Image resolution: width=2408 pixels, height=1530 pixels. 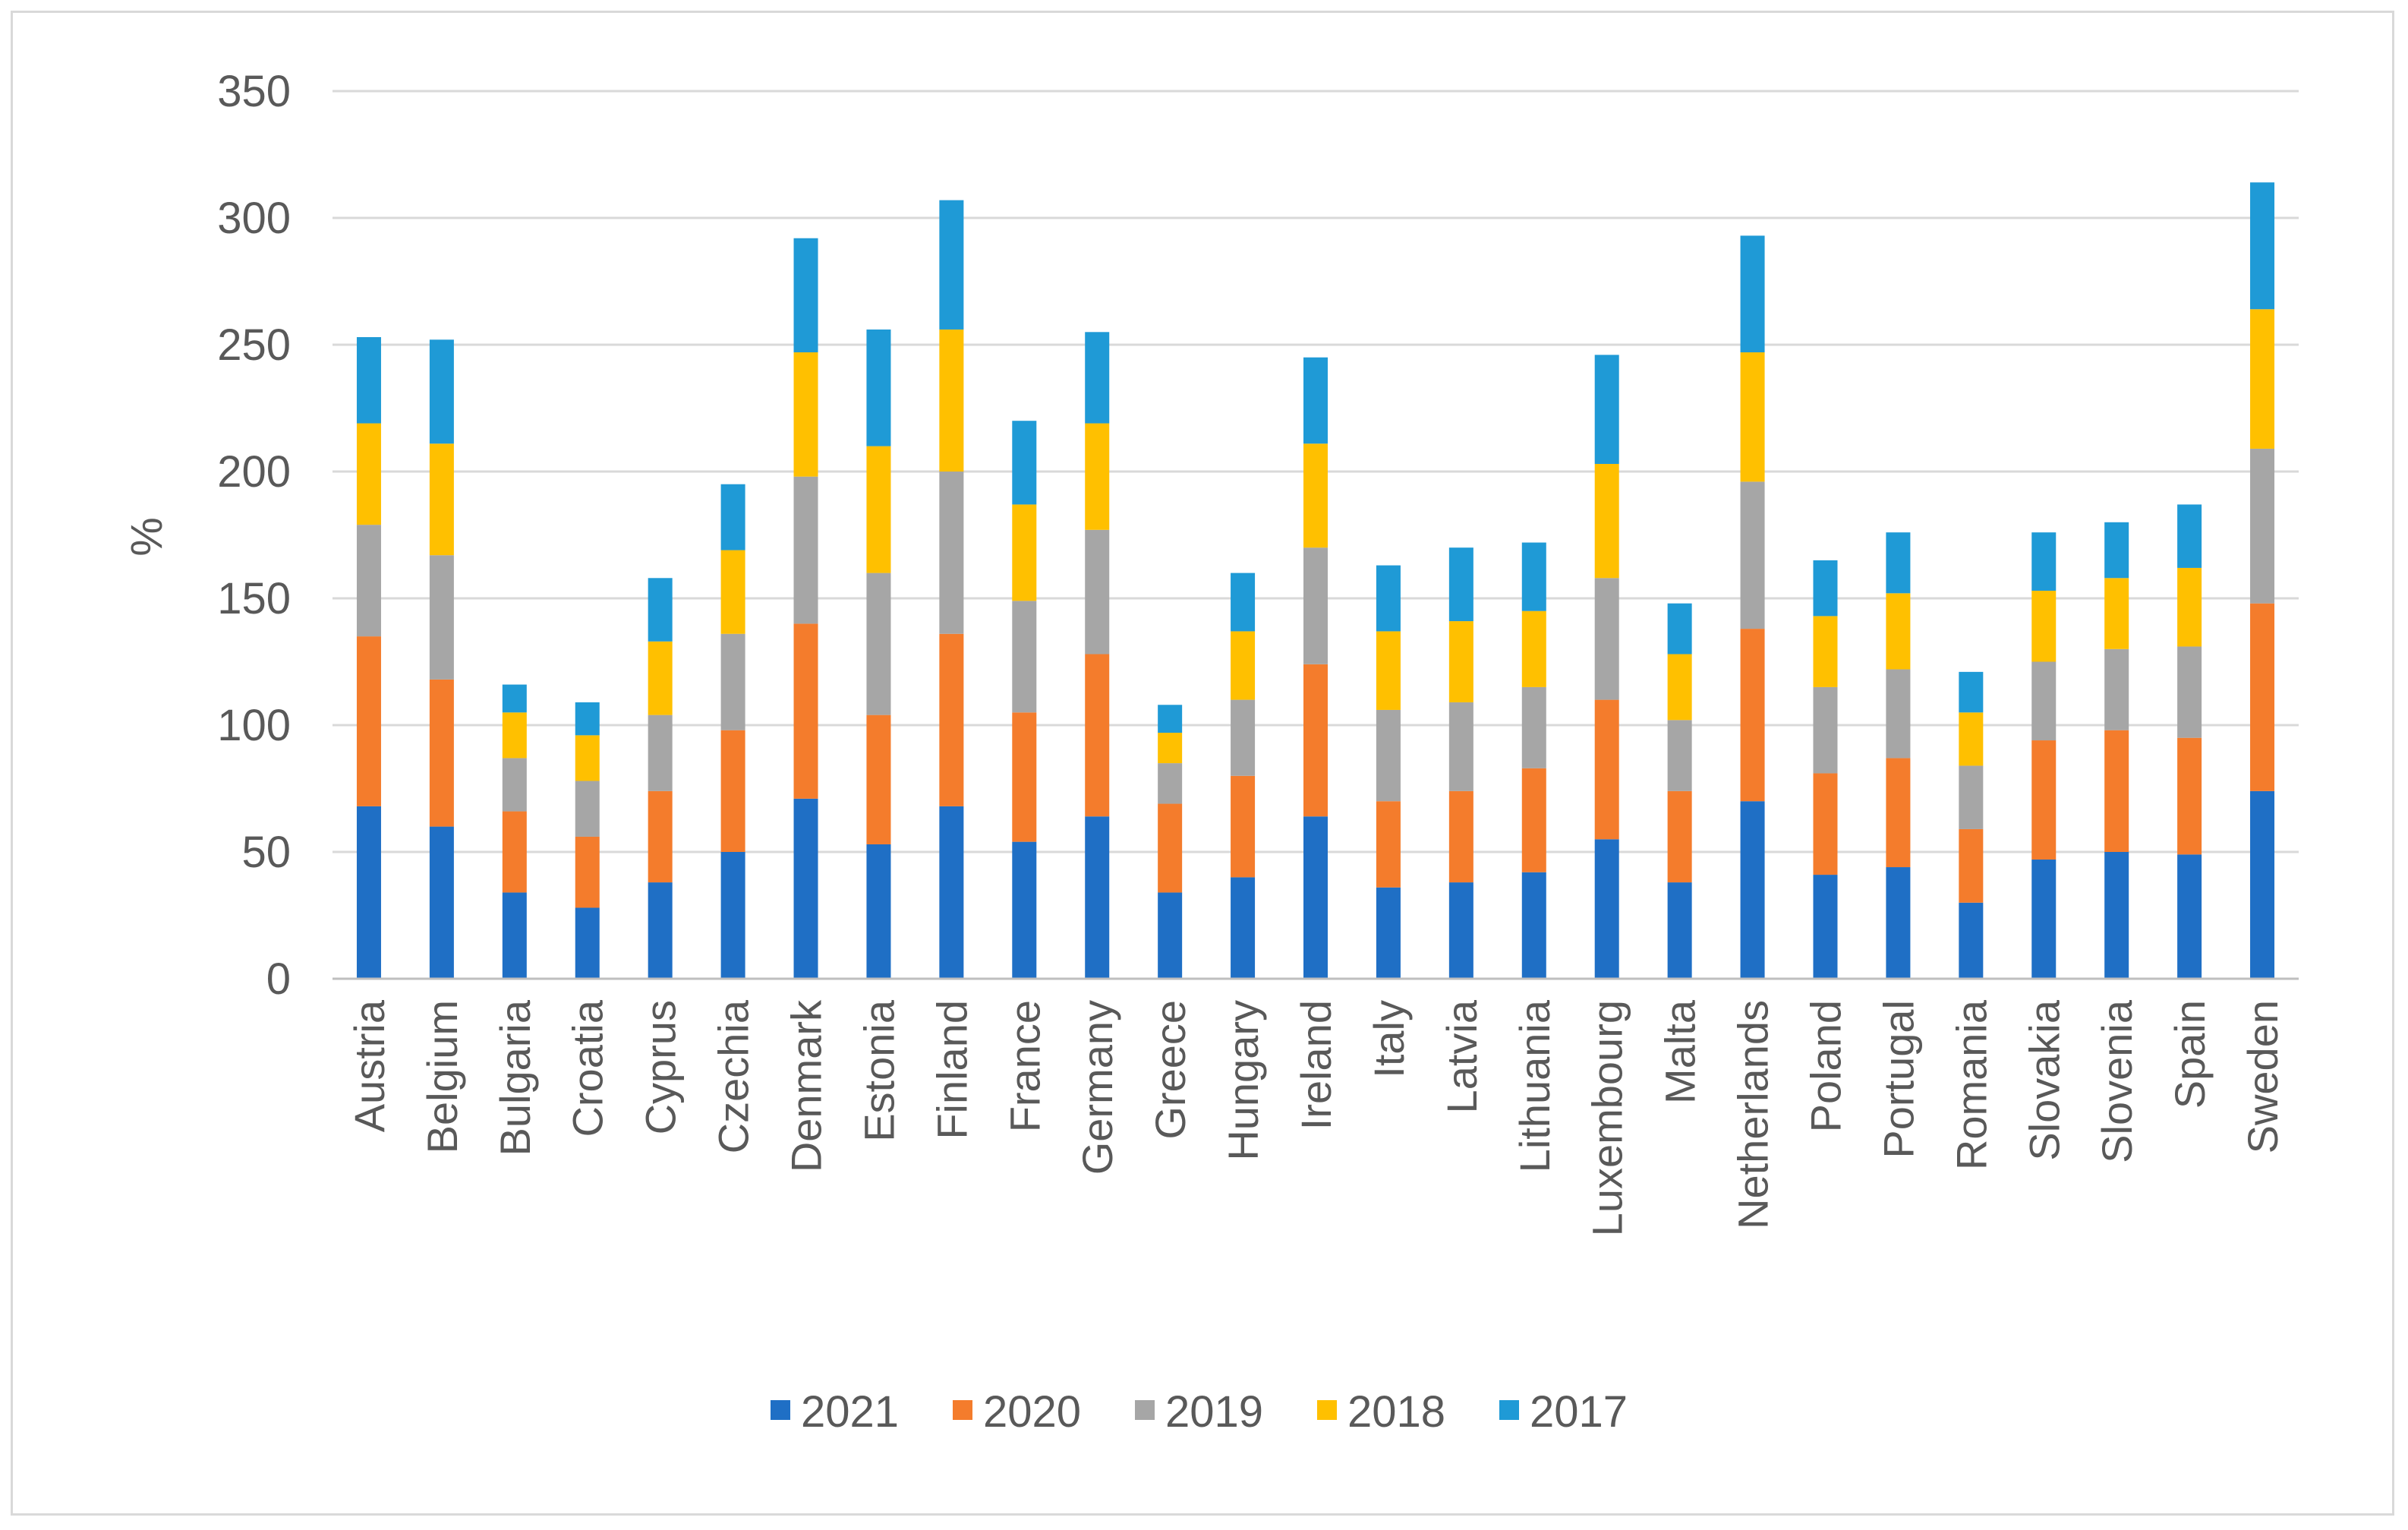 I want to click on x-tick-label: Portugal, so click(x=1898, y=1079).